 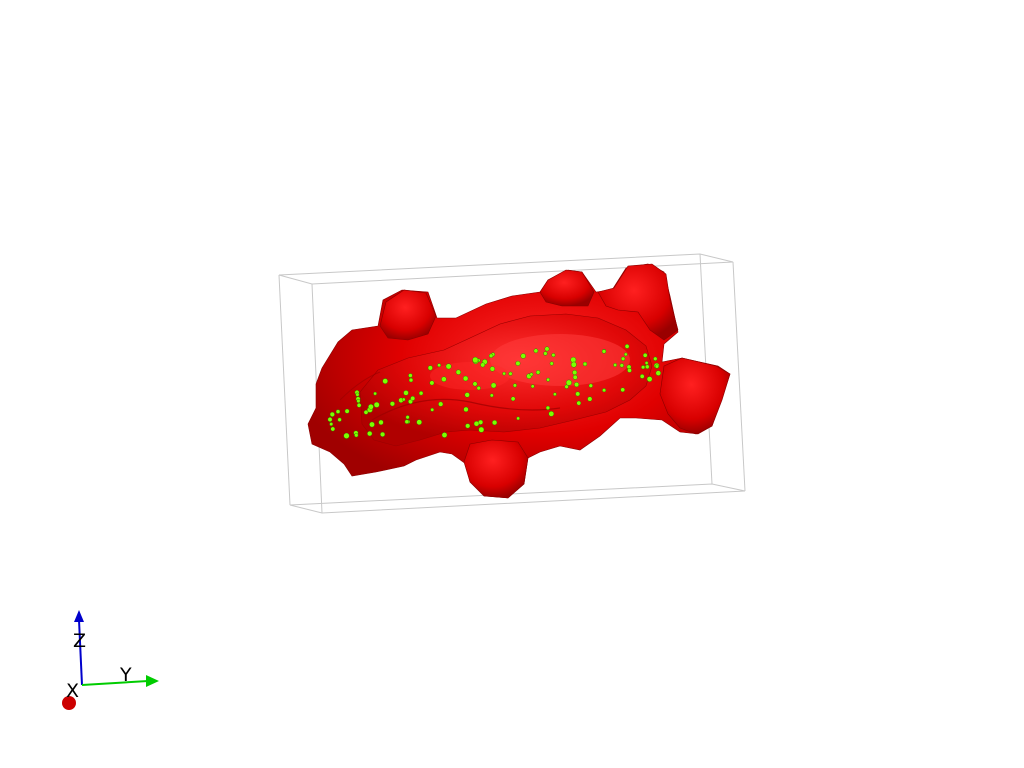 What do you see at coordinates (494, 391) in the screenshot?
I see `point-cloud` at bounding box center [494, 391].